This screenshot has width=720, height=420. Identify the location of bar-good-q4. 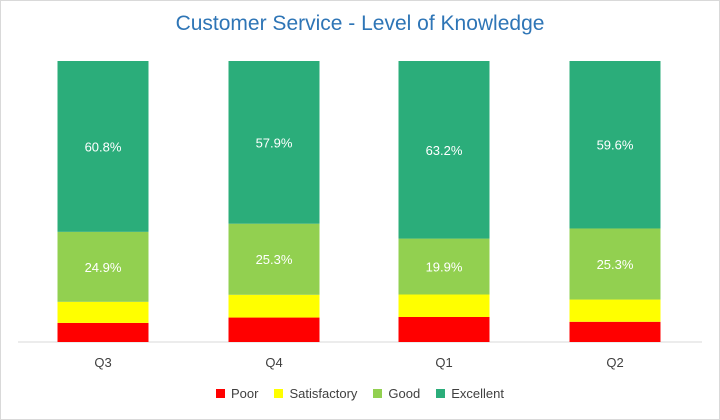
(274, 259).